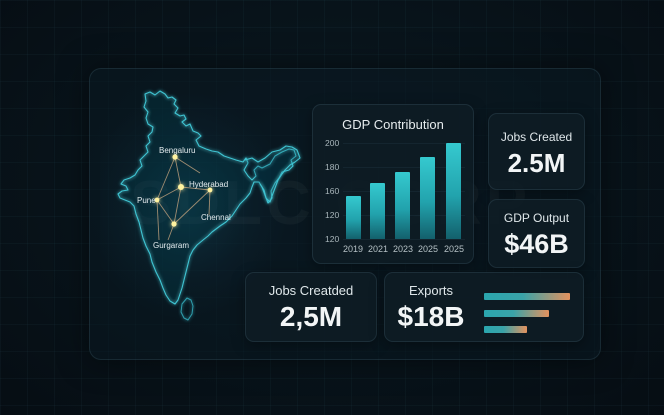 Image resolution: width=664 pixels, height=415 pixels. I want to click on y-tick: 160, so click(332, 191).